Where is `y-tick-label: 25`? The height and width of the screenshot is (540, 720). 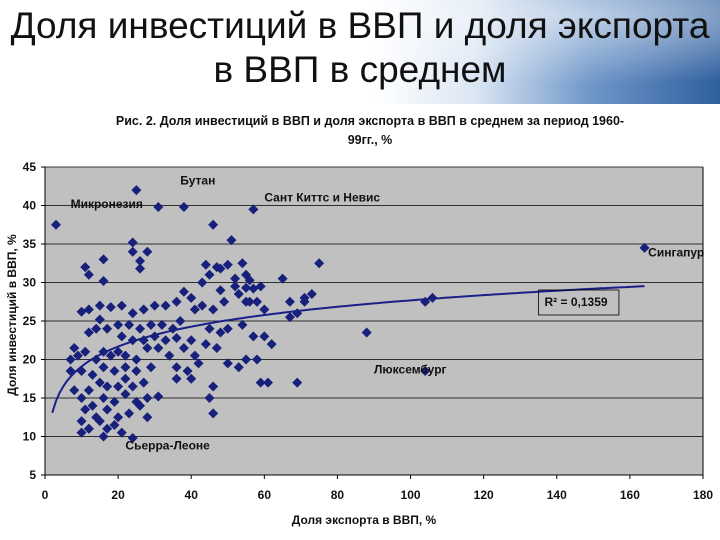
y-tick-label: 25 is located at coordinates (30, 321).